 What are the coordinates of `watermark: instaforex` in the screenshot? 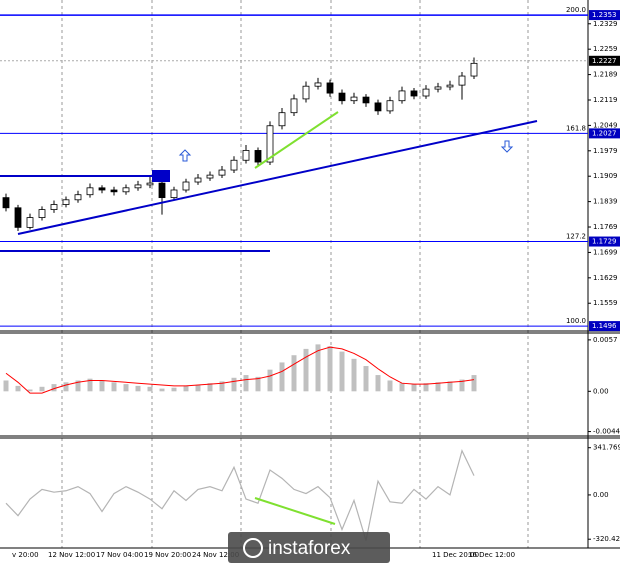 It's located at (309, 547).